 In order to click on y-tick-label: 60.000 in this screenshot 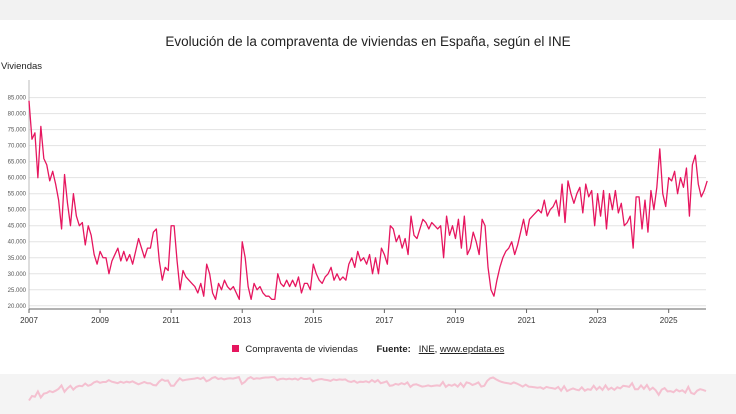, I will do `click(17, 179)`.